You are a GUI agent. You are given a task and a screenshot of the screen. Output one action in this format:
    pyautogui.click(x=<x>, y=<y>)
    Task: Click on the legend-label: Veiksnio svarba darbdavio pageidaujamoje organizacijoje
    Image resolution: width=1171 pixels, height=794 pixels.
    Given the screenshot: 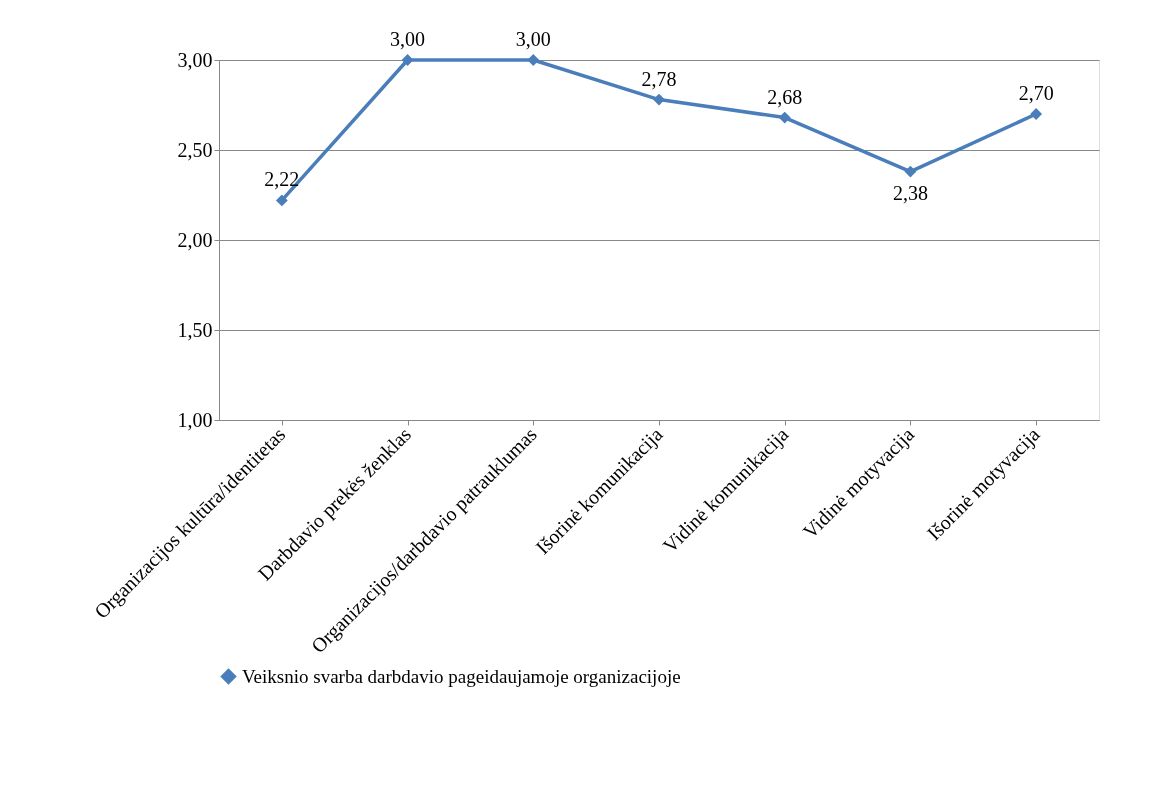 What is the action you would take?
    pyautogui.click(x=461, y=676)
    